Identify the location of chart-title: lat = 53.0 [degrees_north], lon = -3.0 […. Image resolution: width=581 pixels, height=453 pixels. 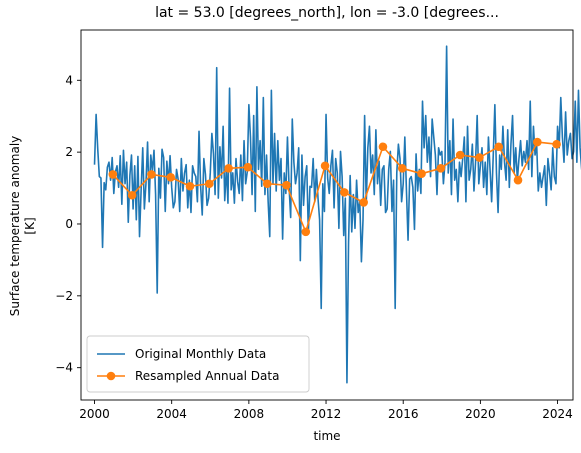
(327, 13).